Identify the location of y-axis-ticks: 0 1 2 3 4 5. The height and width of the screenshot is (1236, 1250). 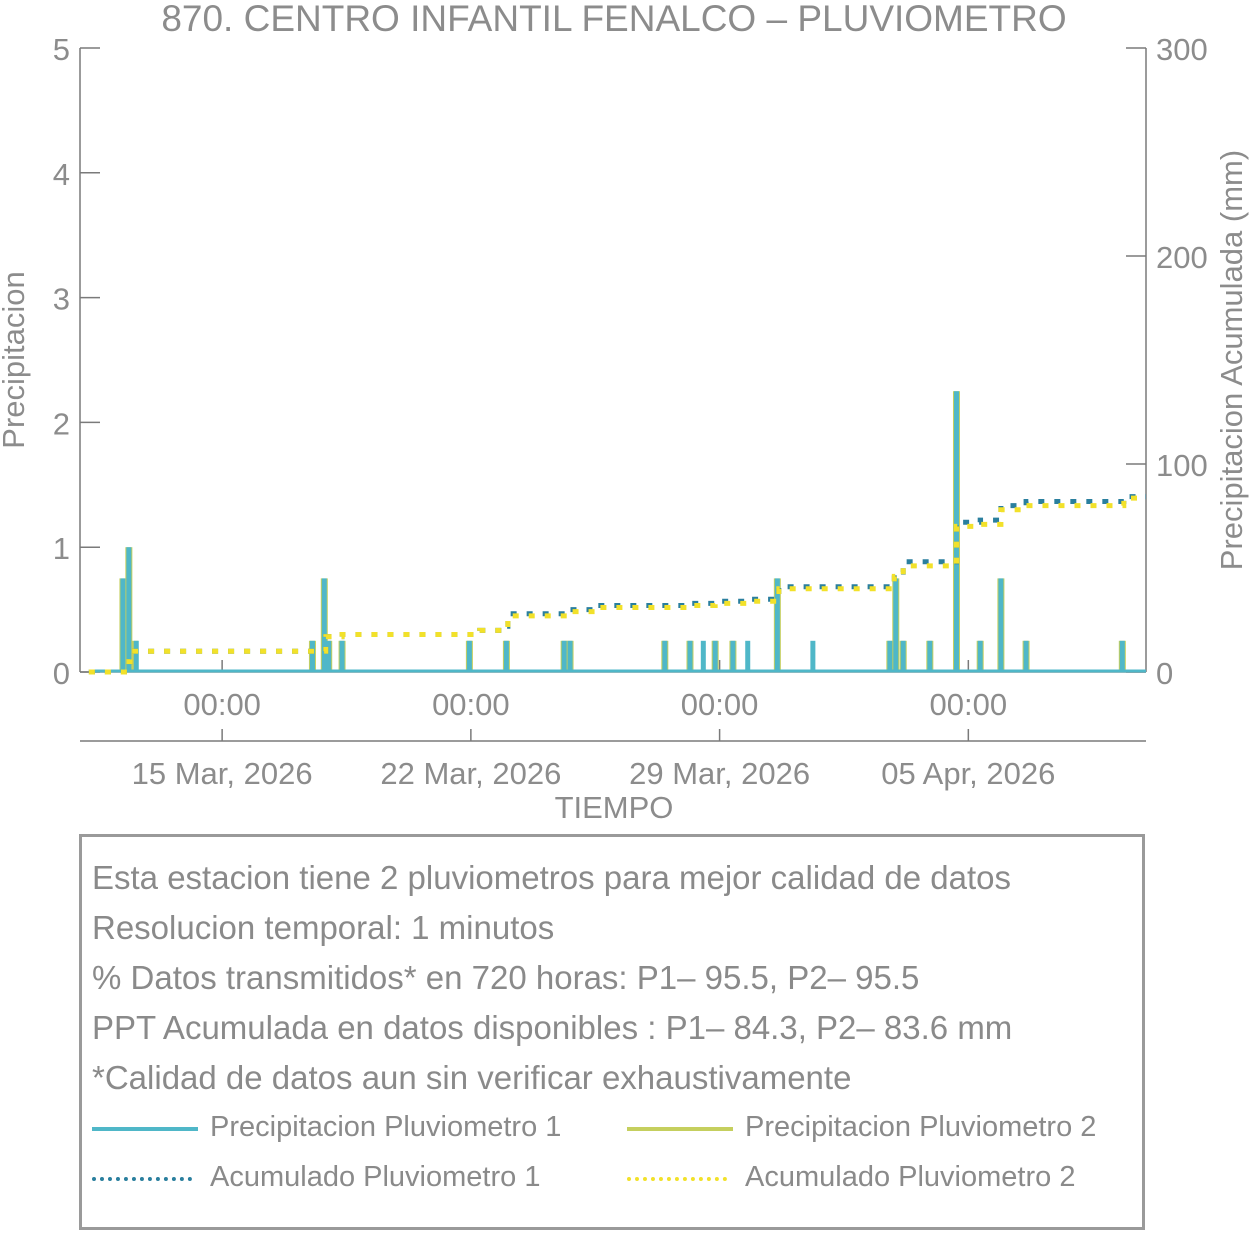
(76, 361).